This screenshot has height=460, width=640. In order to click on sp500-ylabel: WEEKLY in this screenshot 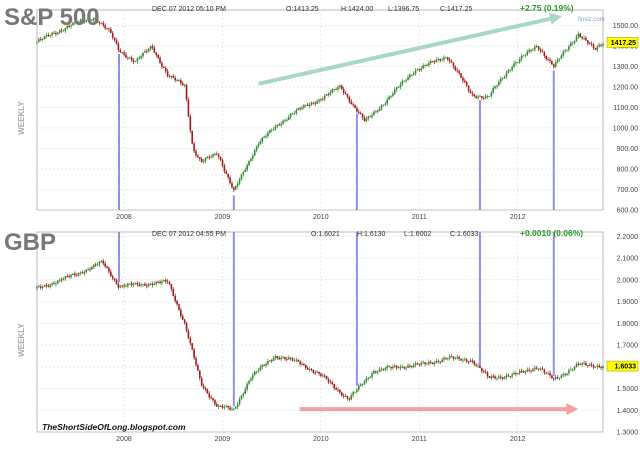, I will do `click(21, 118)`.